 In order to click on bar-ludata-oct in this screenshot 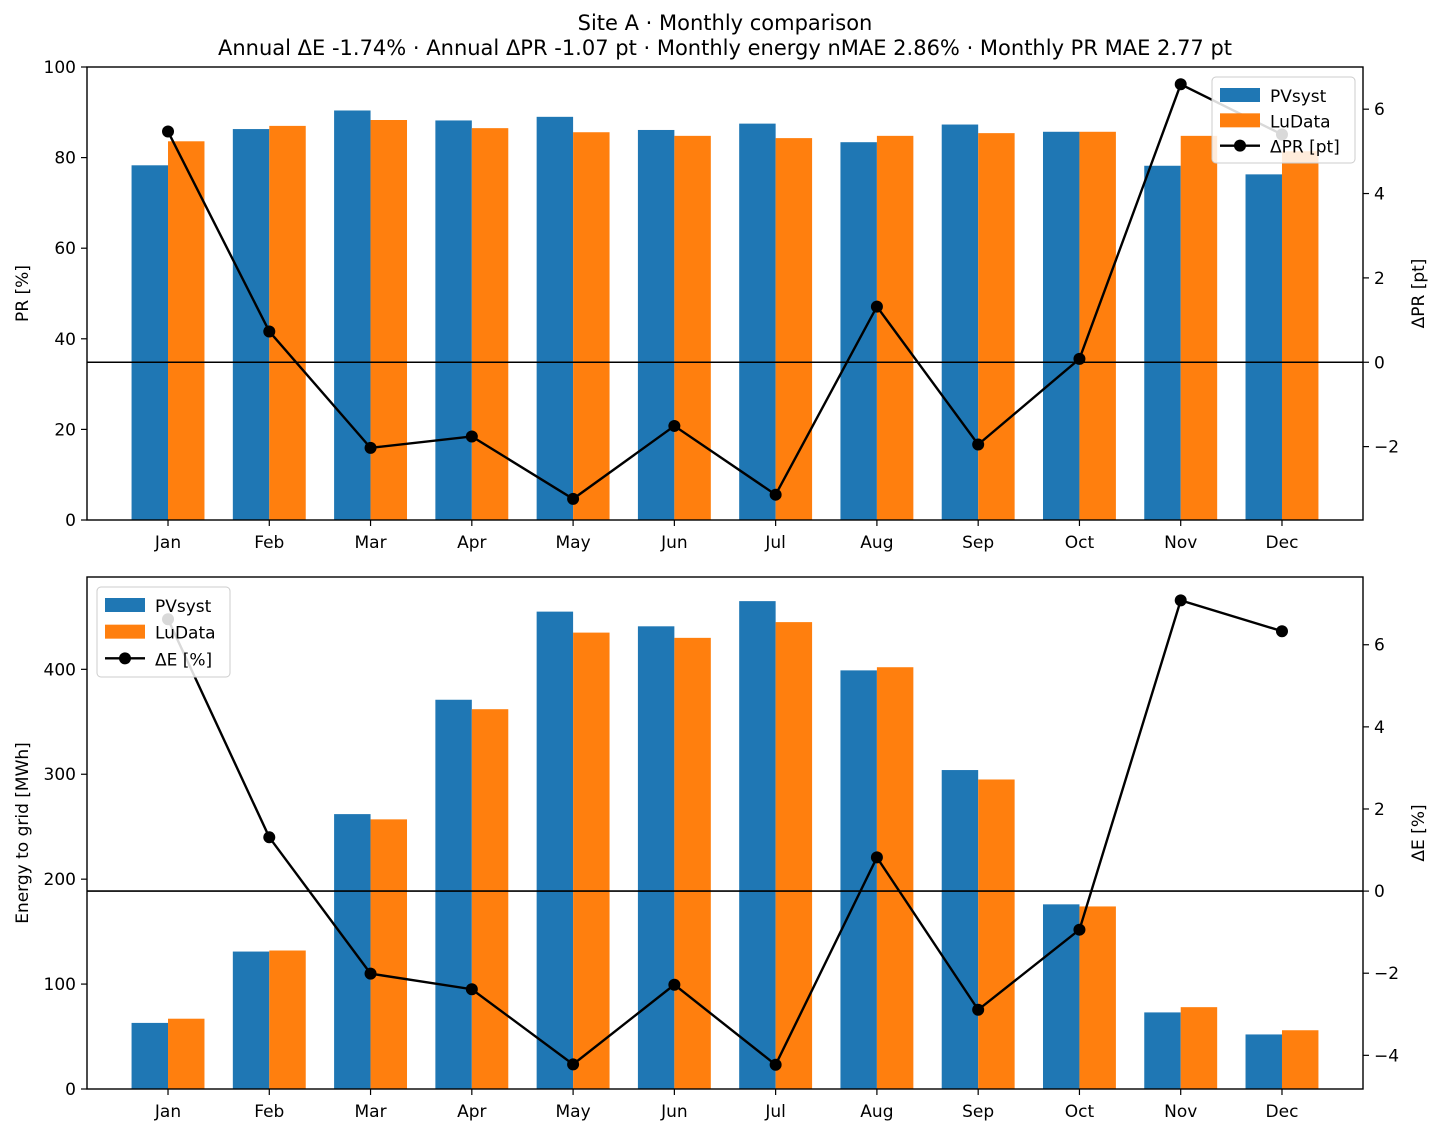, I will do `click(1097, 326)`.